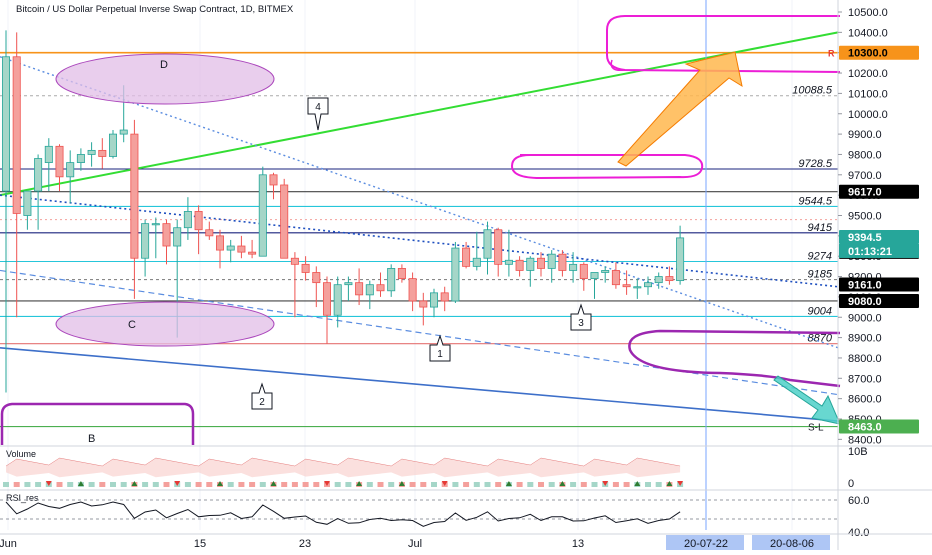  Describe the element at coordinates (21, 454) in the screenshot. I see `volume-label: Volume` at that location.